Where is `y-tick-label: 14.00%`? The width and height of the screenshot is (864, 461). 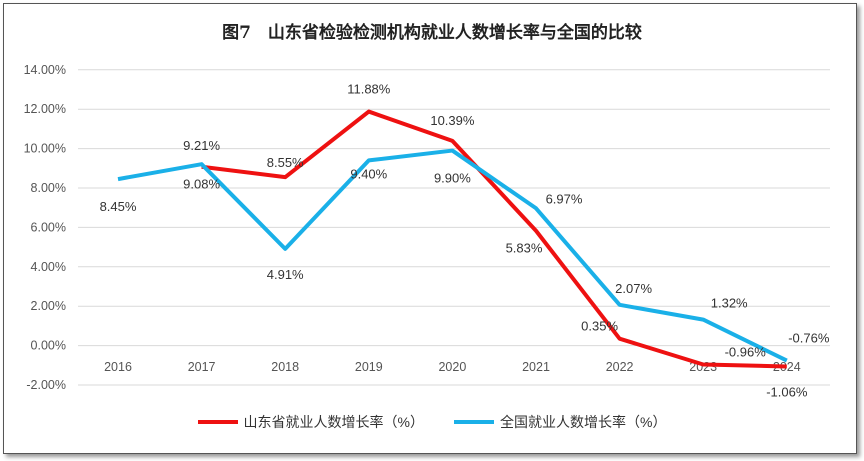
y-tick-label: 14.00% is located at coordinates (45, 70).